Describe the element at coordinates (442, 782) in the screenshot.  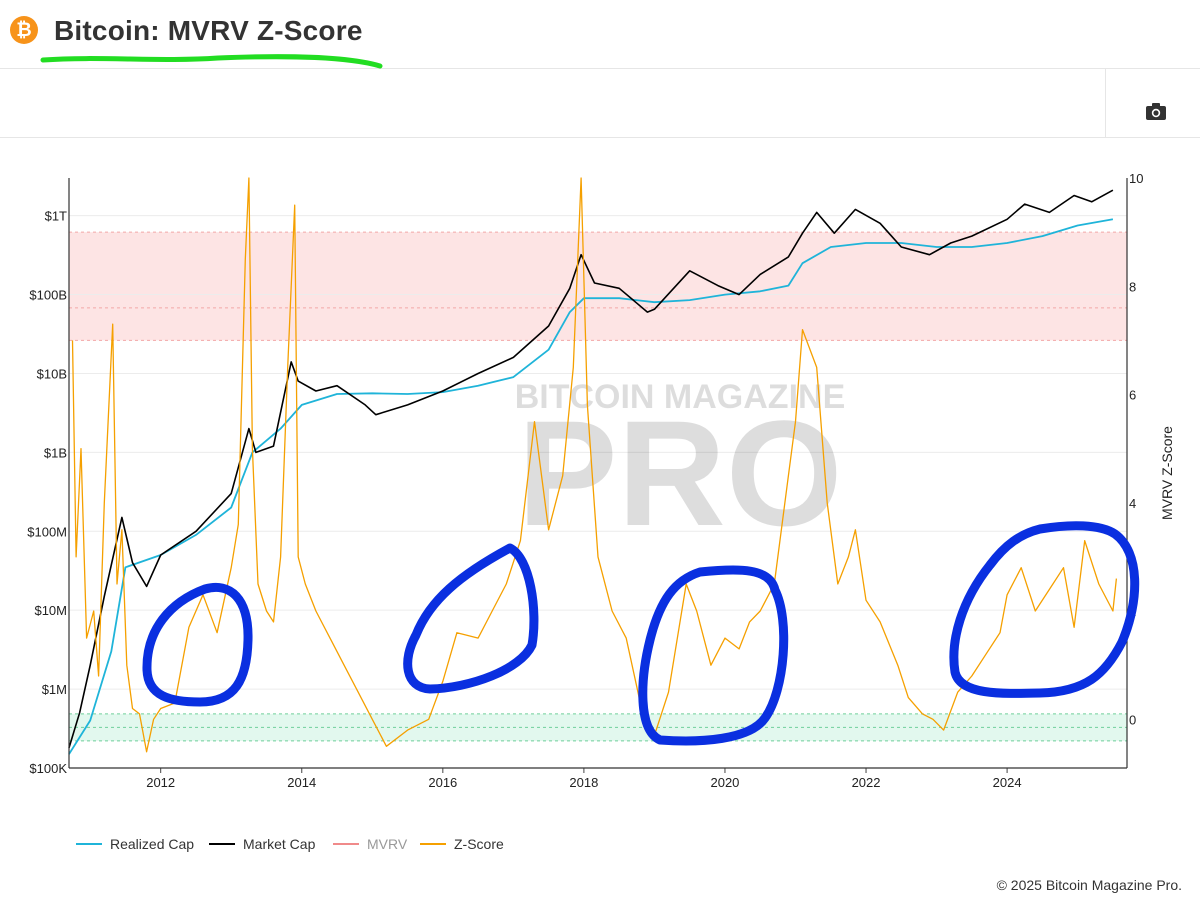
I see `x-tick-label: 2016` at that location.